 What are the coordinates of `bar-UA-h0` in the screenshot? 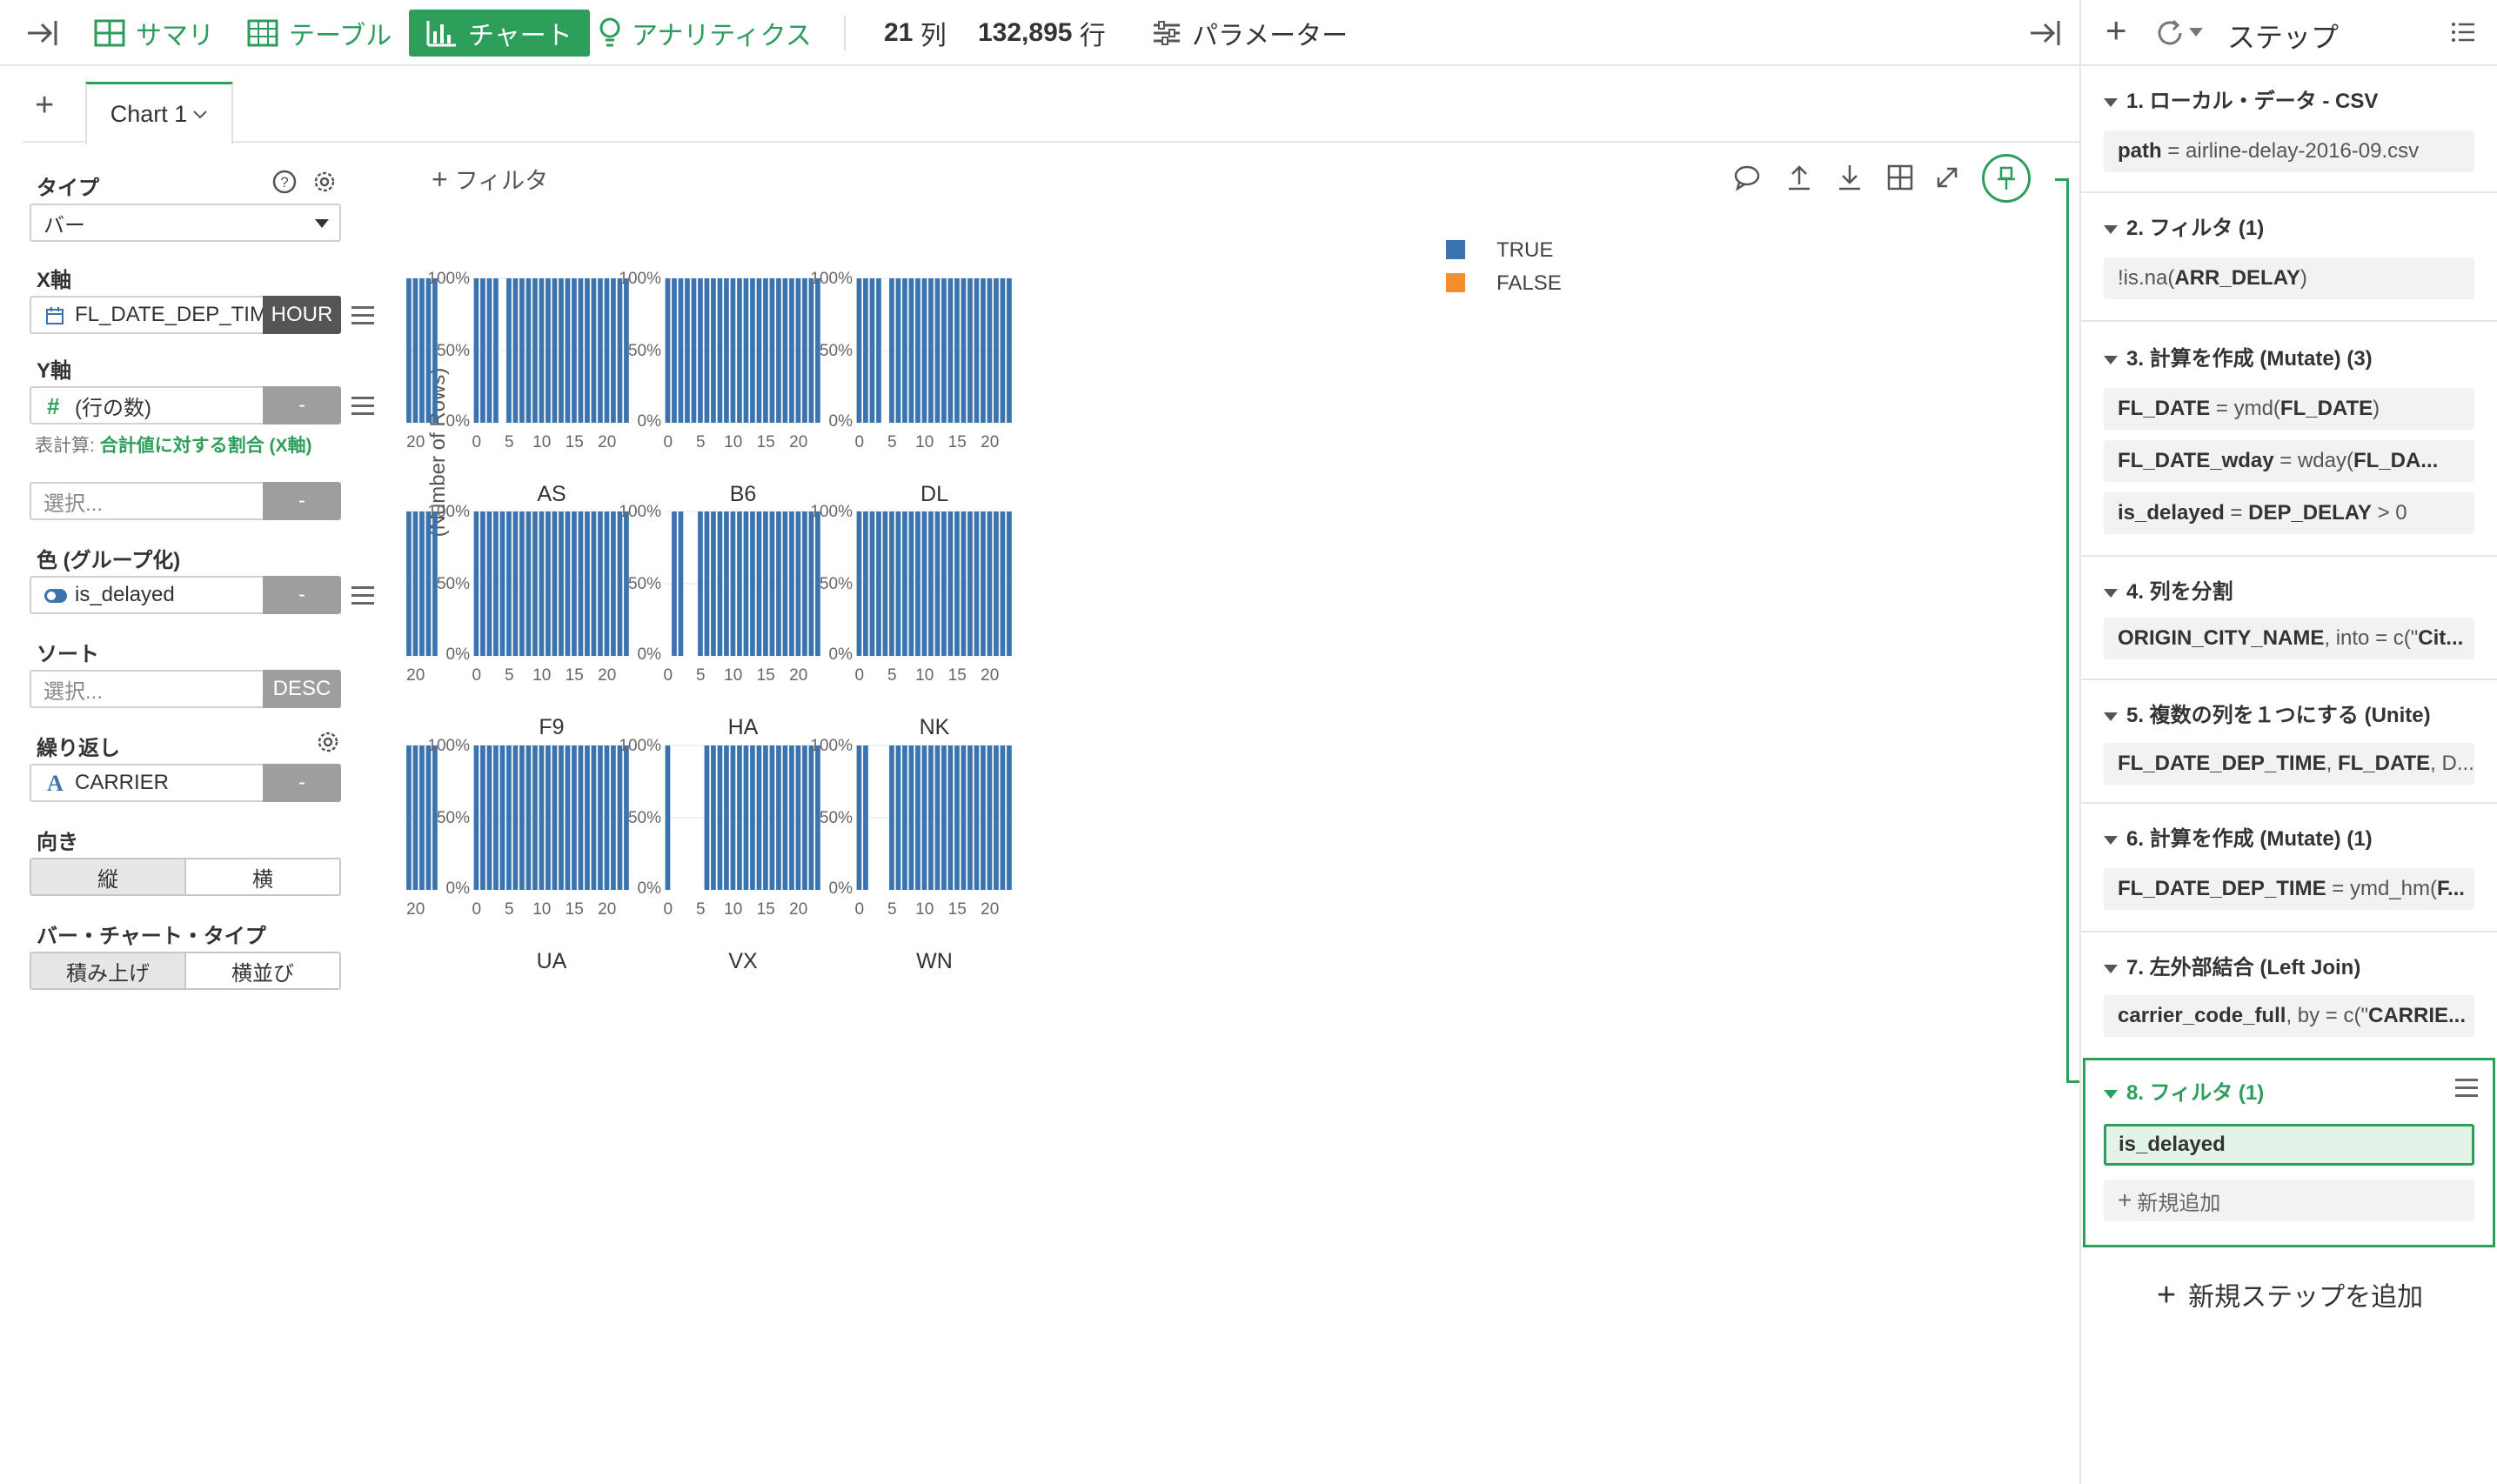 It's located at (476, 817).